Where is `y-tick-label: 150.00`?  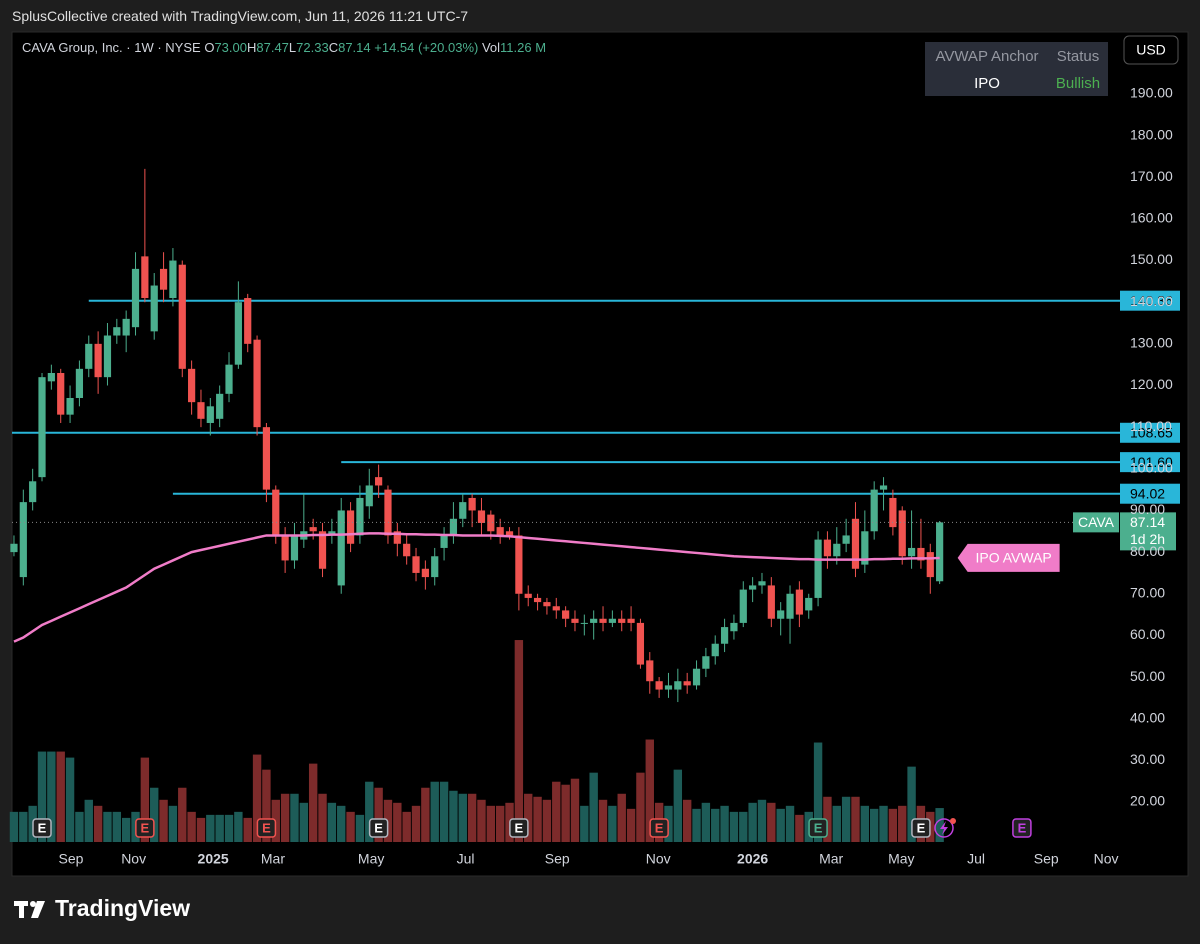 y-tick-label: 150.00 is located at coordinates (1151, 259).